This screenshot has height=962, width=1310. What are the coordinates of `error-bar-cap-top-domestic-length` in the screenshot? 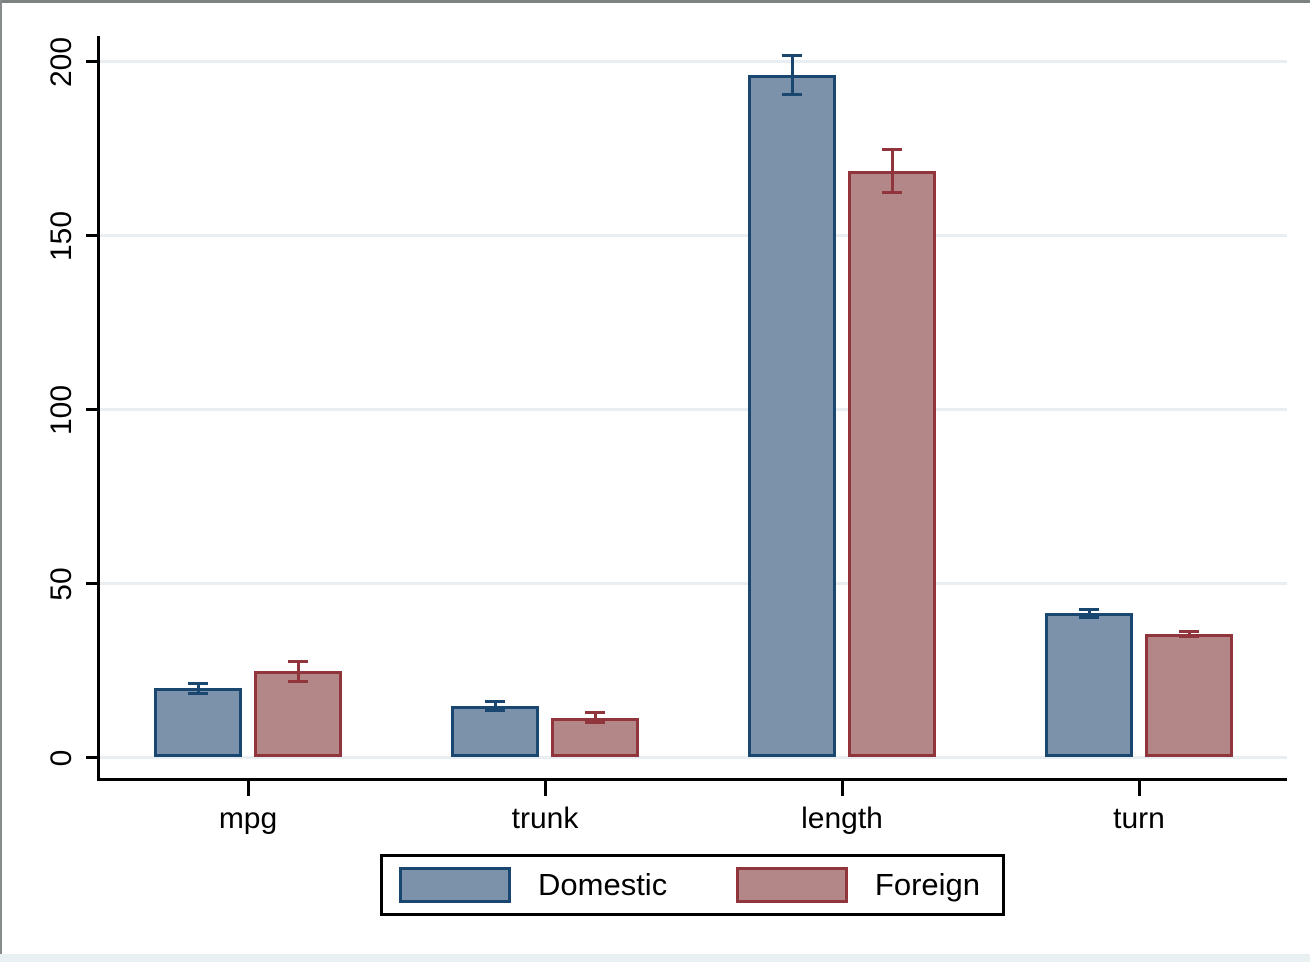 It's located at (792, 55).